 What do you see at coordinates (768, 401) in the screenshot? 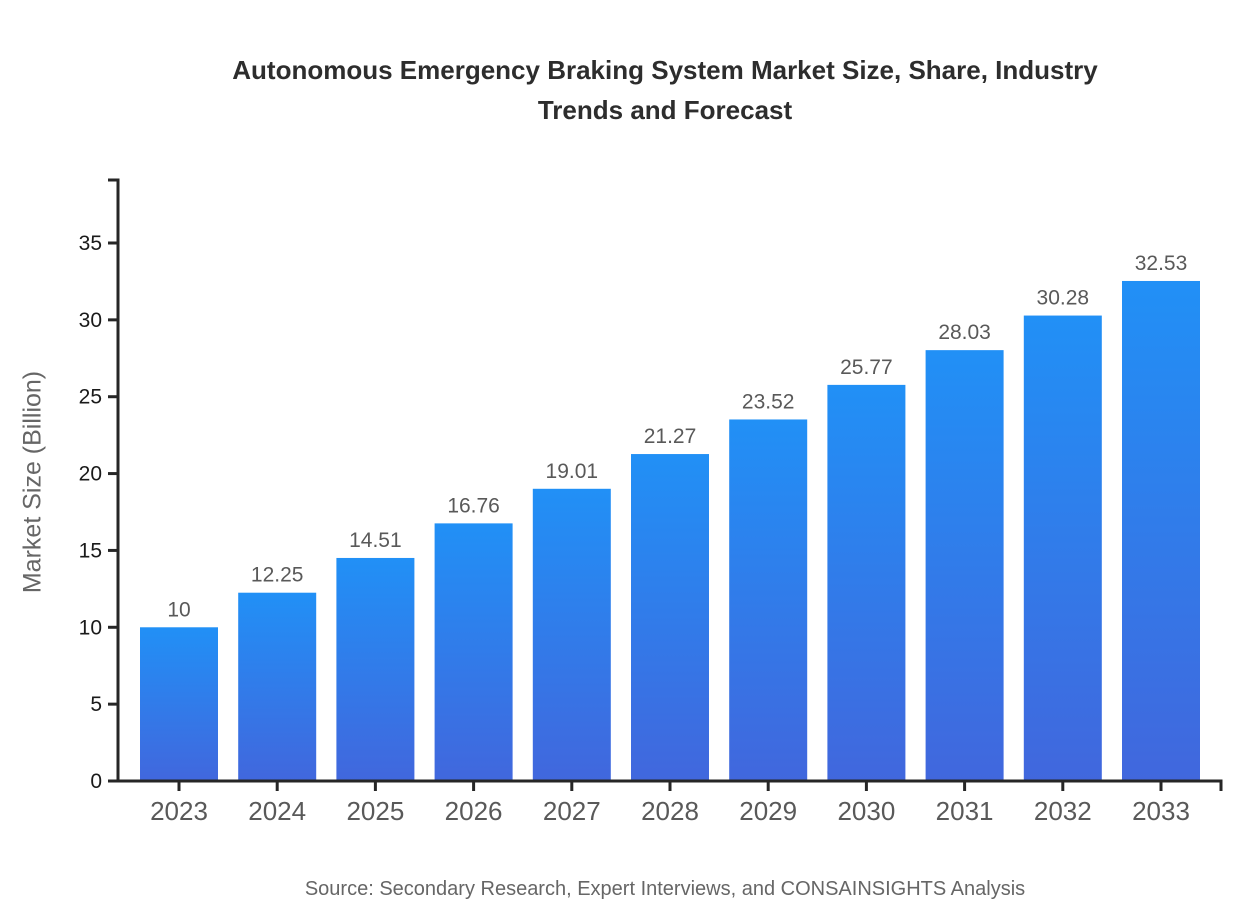
I see `bar-value-label: 23.52` at bounding box center [768, 401].